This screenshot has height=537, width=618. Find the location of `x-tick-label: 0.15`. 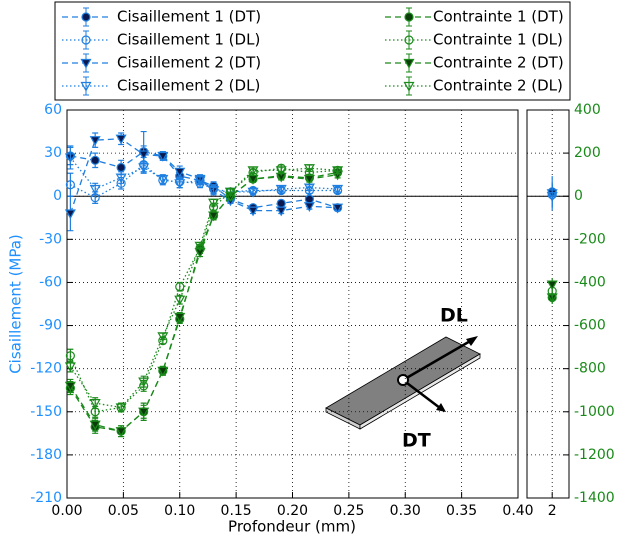

x-tick-label: 0.15 is located at coordinates (236, 511).